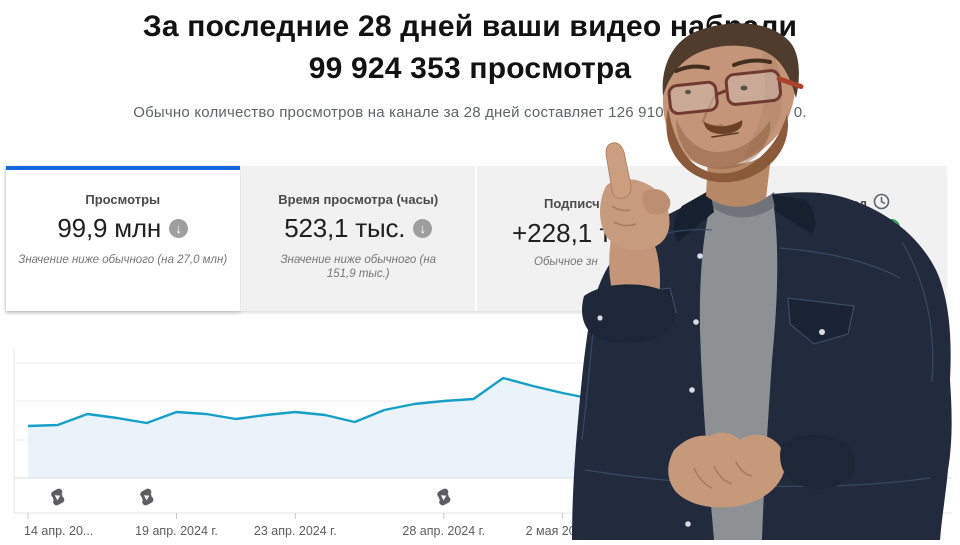 The height and width of the screenshot is (545, 960). I want to click on green-ring-icon, so click(891, 227).